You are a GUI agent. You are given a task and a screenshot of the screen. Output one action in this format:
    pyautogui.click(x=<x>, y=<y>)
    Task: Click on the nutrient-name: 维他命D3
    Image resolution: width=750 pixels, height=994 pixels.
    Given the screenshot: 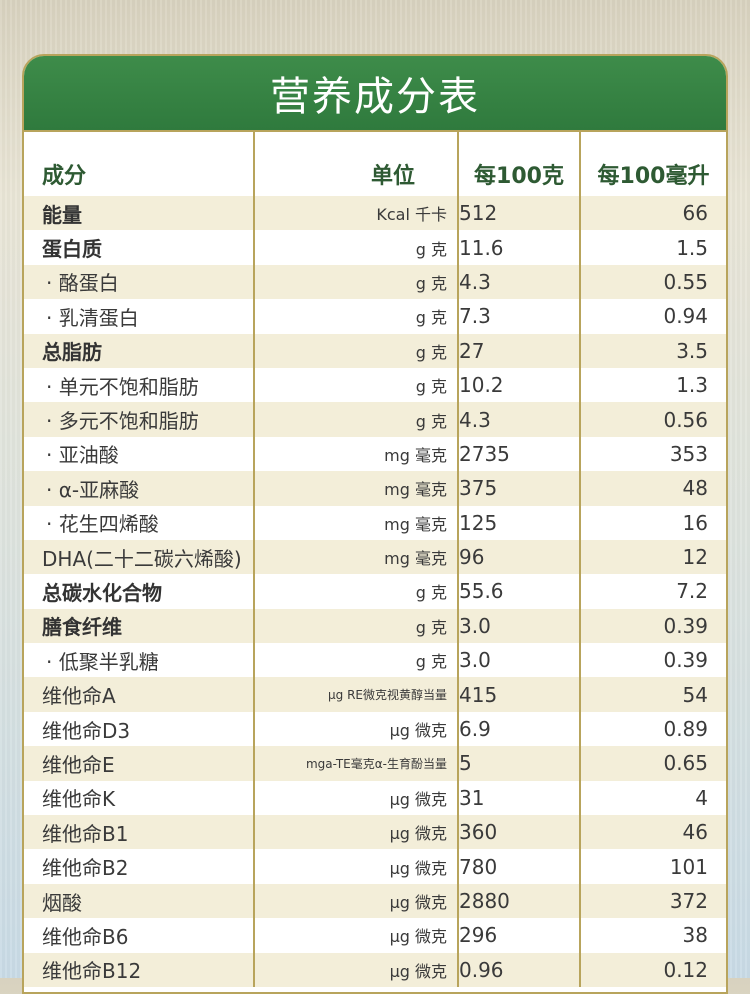 What is the action you would take?
    pyautogui.click(x=139, y=729)
    